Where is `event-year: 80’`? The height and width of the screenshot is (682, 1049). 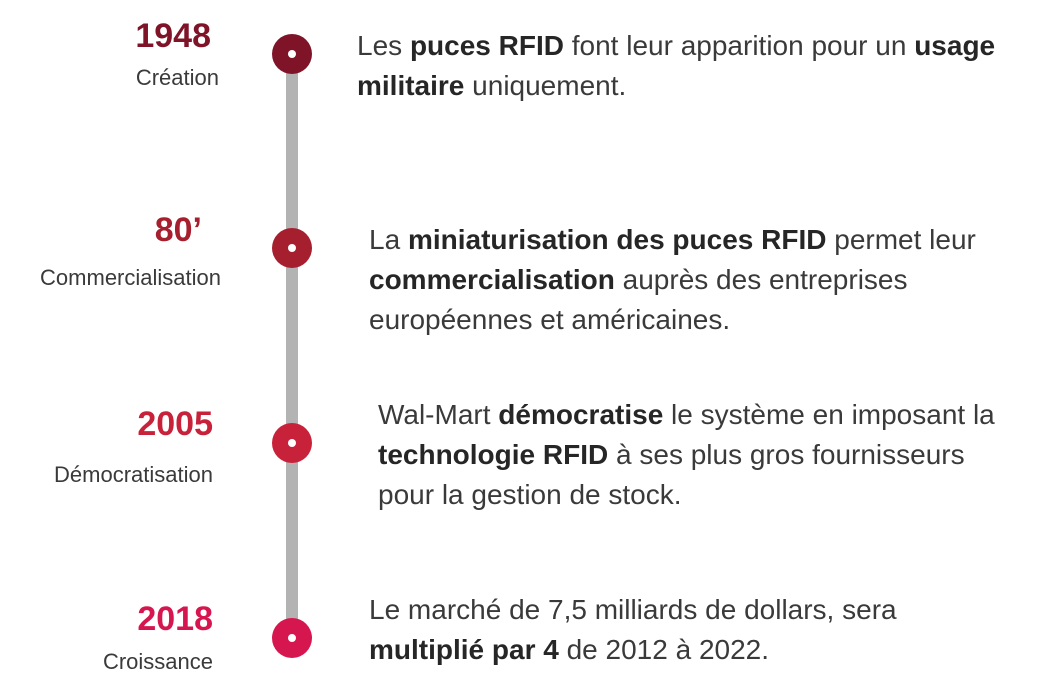
event-year: 80’ is located at coordinates (178, 230).